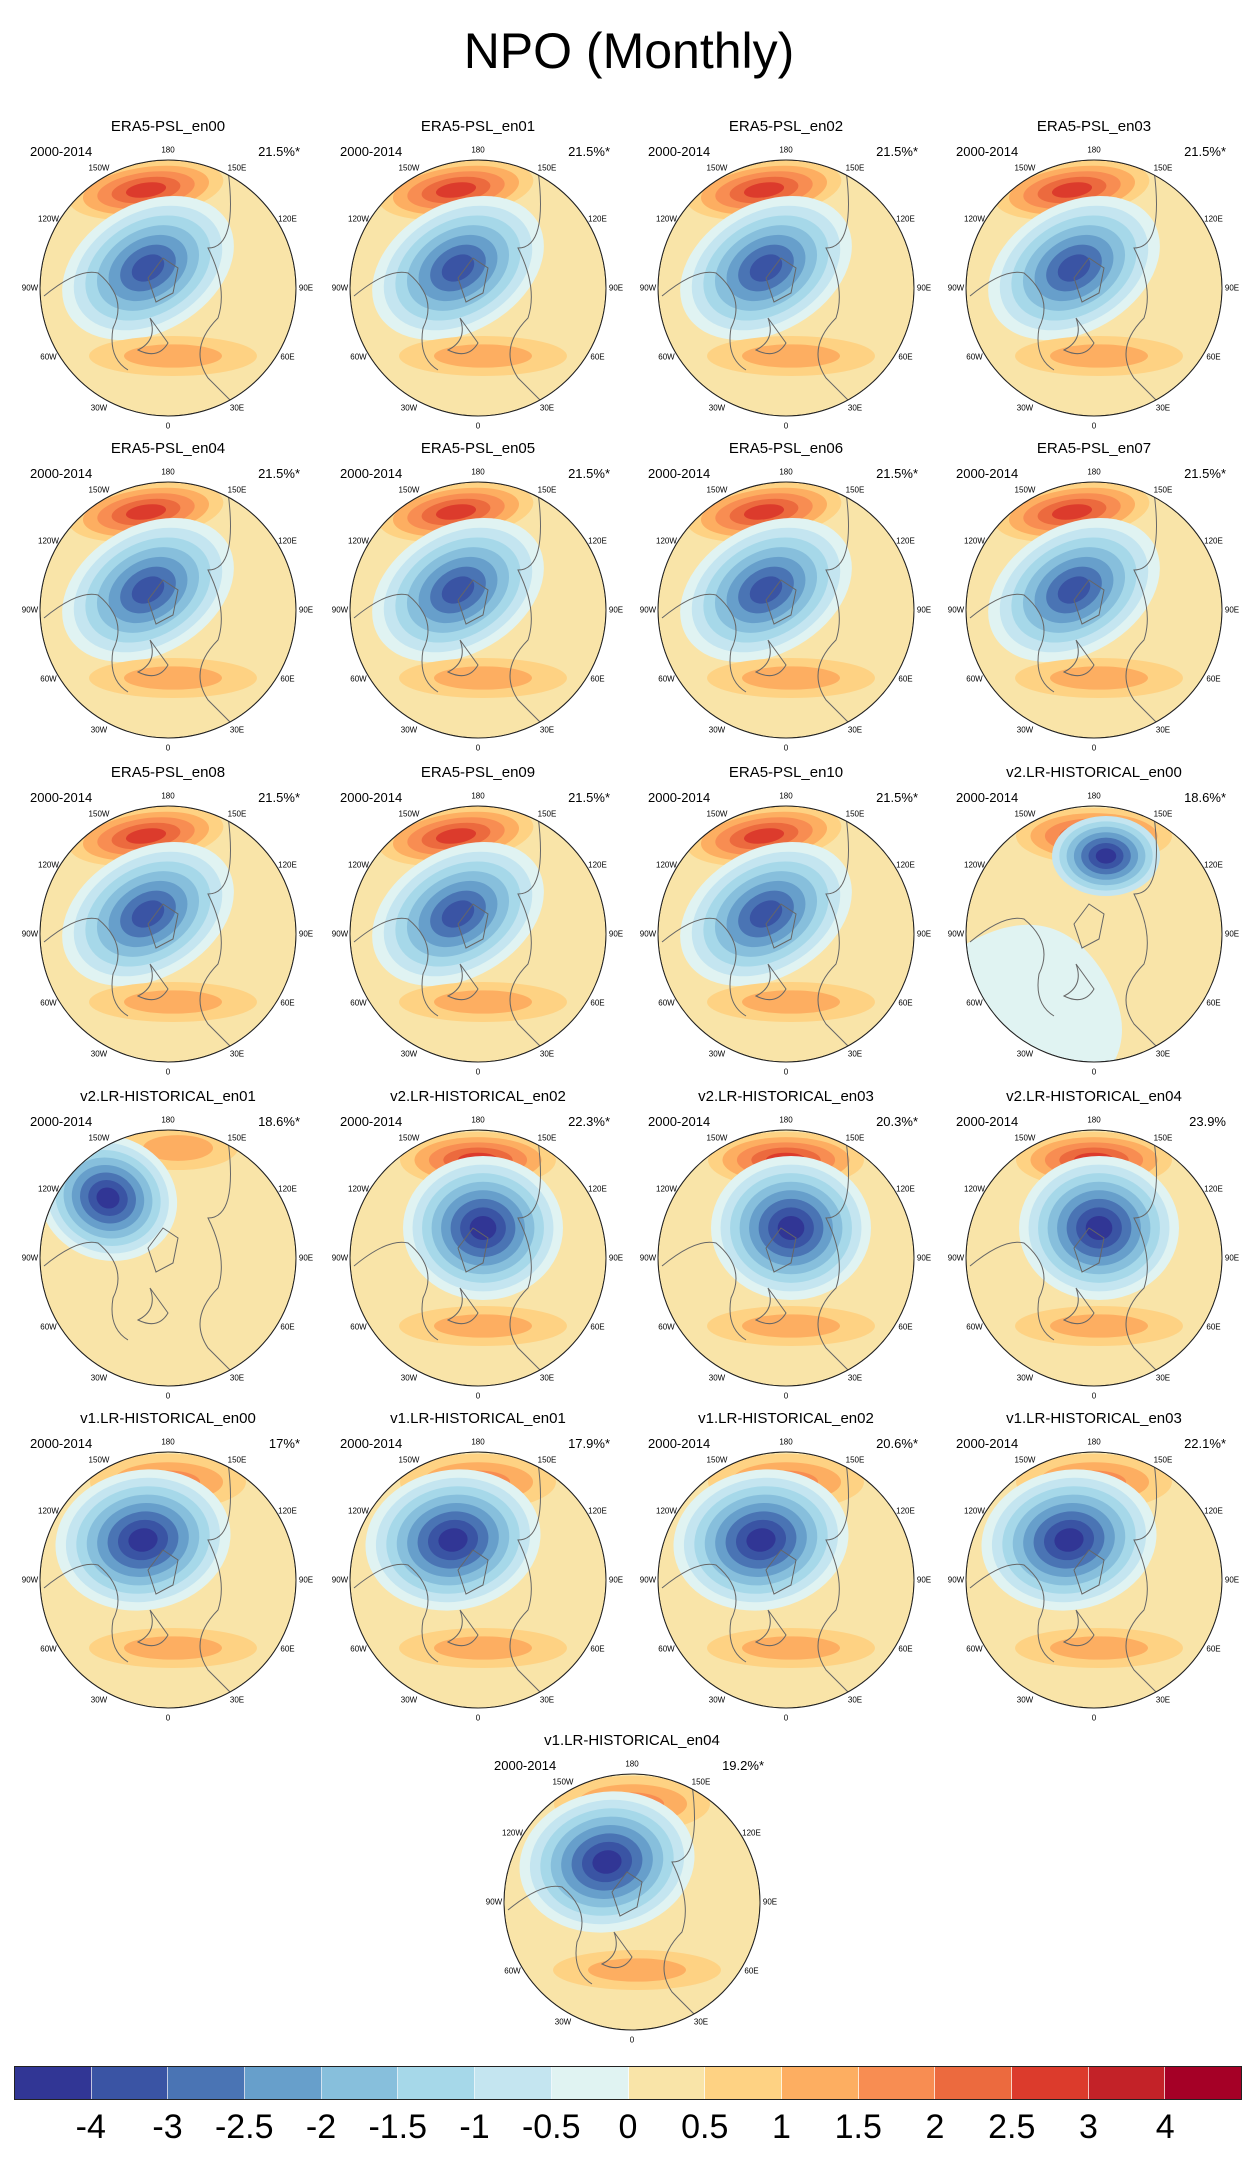 Image resolution: width=1258 pixels, height=2168 pixels. Describe the element at coordinates (628, 2130) in the screenshot. I see `colorbar-labels: -4 -3 -2.5 -2 -1.5 -1 -0.5 0 0.5 1 1.5 2 2.5 3 4` at that location.